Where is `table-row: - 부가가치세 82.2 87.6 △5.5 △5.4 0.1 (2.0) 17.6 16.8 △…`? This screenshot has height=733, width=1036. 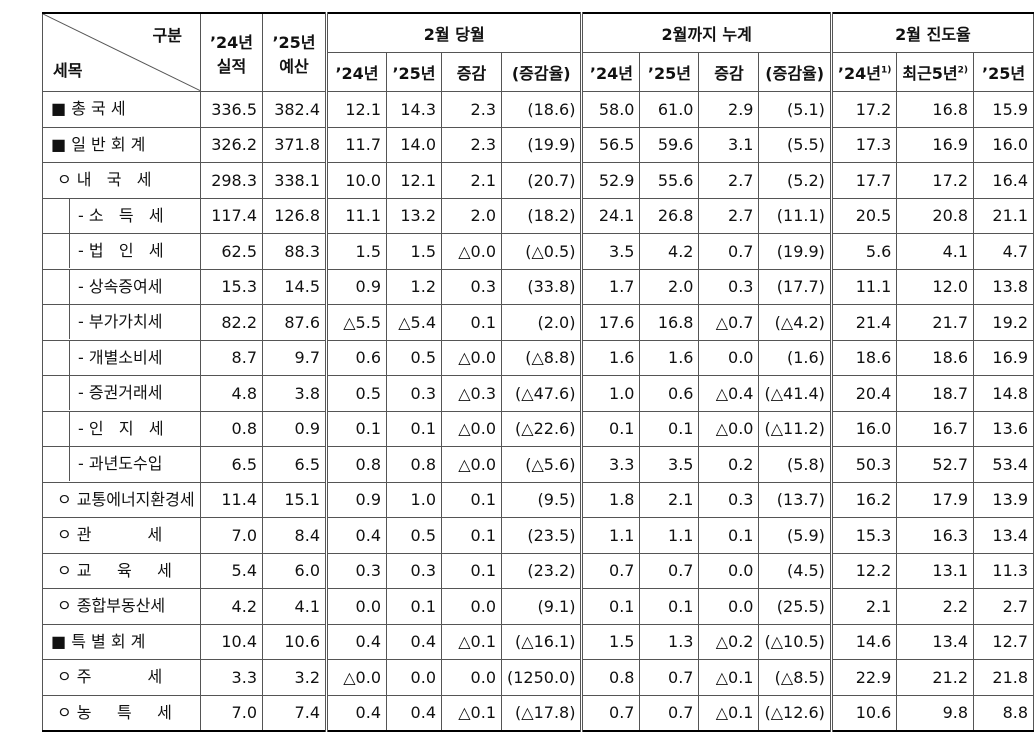 table-row: - 부가가치세 82.2 87.6 △5.5 △5.4 0.1 (2.0) 17.6 16.8 △… is located at coordinates (538, 322).